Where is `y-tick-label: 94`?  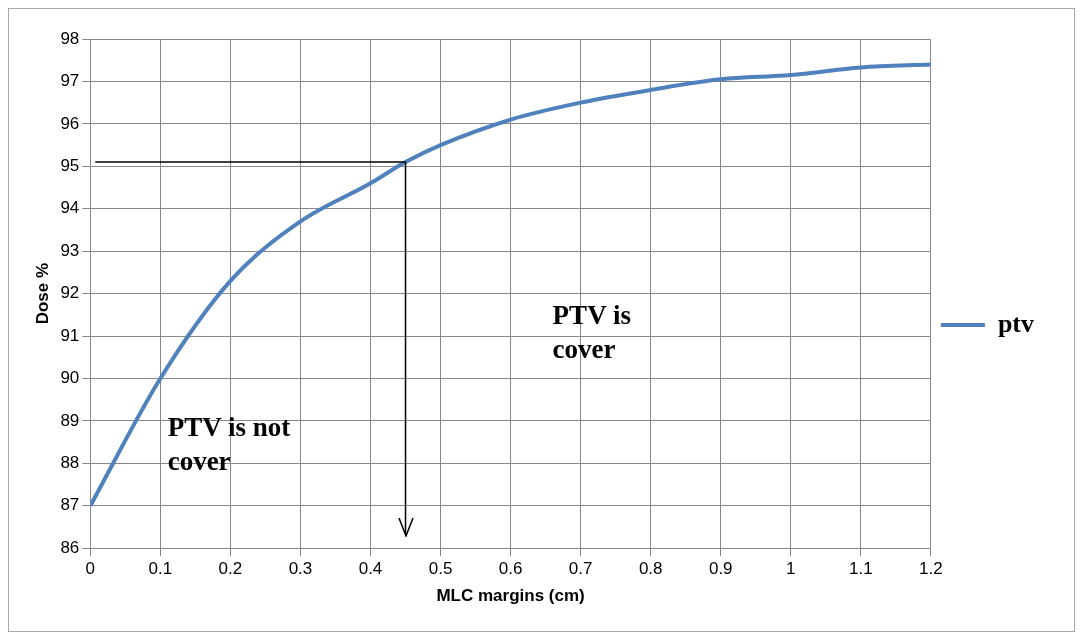 y-tick-label: 94 is located at coordinates (70, 208).